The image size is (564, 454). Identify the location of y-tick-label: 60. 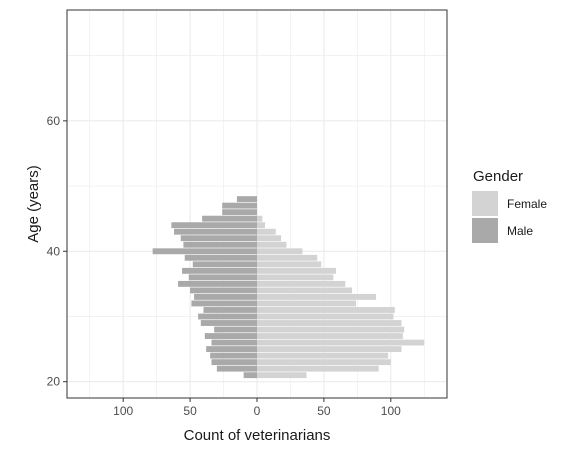
(54, 121).